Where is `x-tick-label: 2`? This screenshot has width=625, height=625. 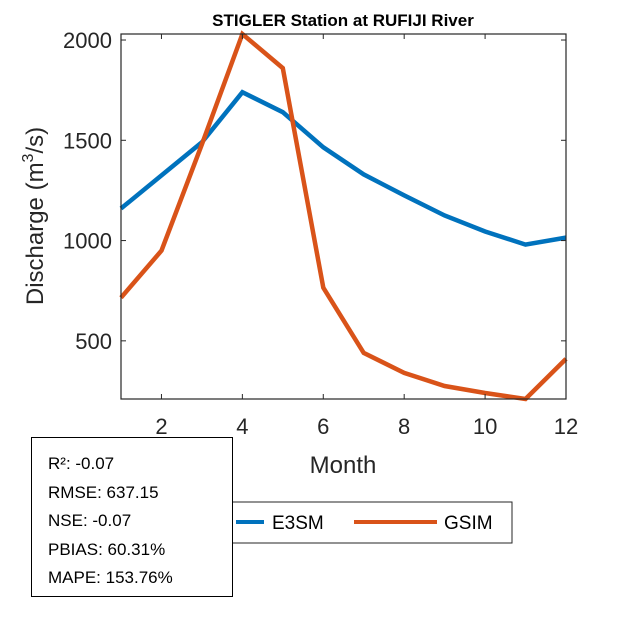
x-tick-label: 2 is located at coordinates (161, 426).